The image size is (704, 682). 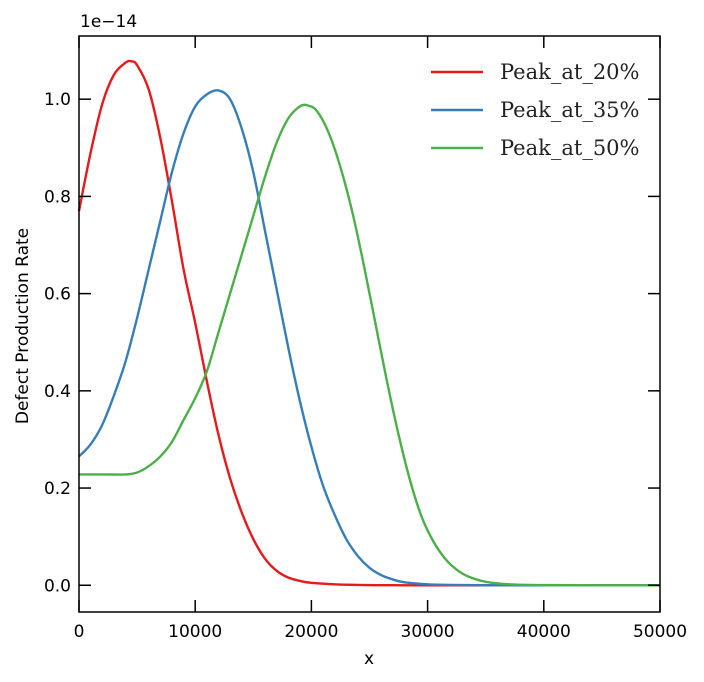 I want to click on x-tick-label: 0, so click(x=79, y=632).